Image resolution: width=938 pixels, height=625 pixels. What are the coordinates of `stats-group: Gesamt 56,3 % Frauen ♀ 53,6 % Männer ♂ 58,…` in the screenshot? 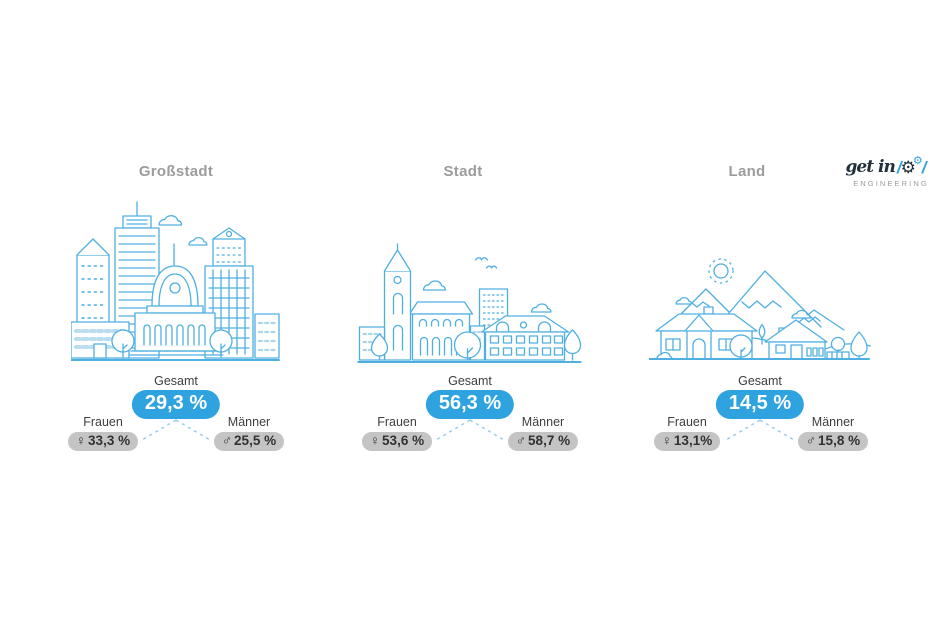 It's located at (470, 418).